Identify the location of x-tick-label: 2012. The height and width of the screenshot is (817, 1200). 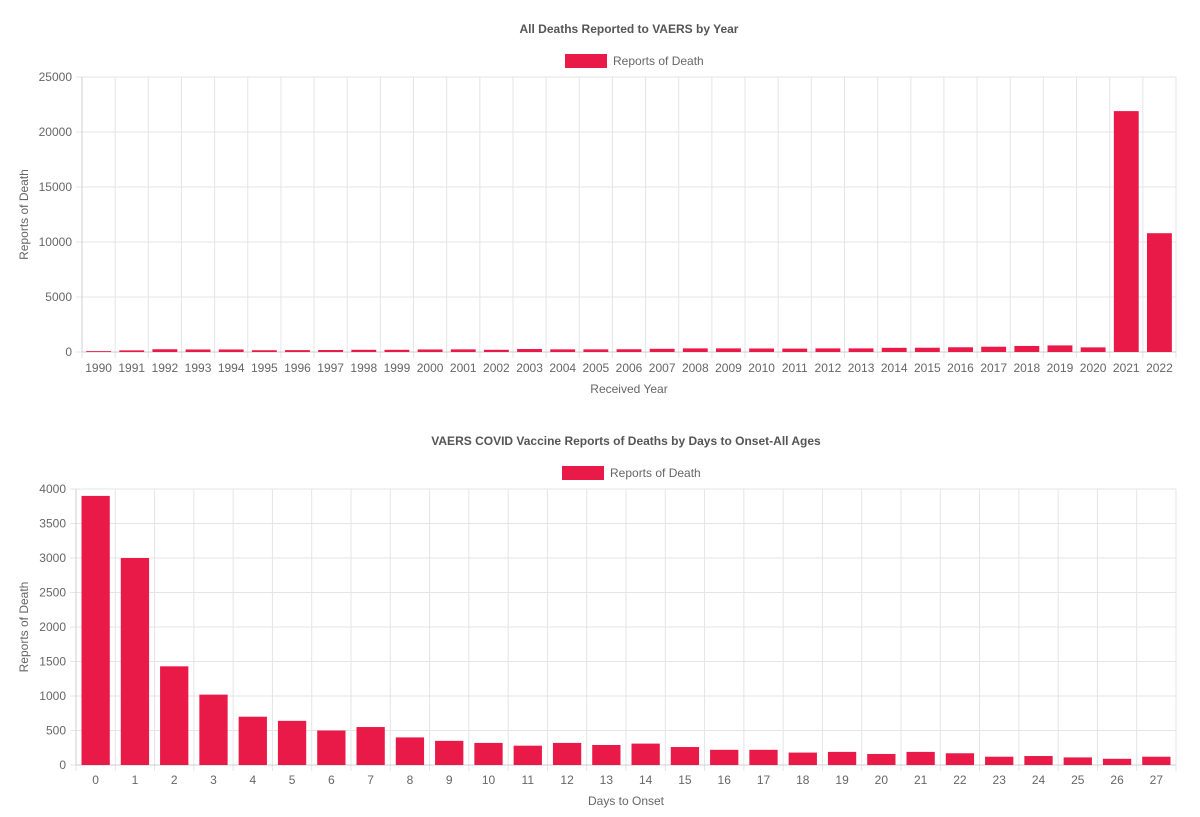
(828, 368).